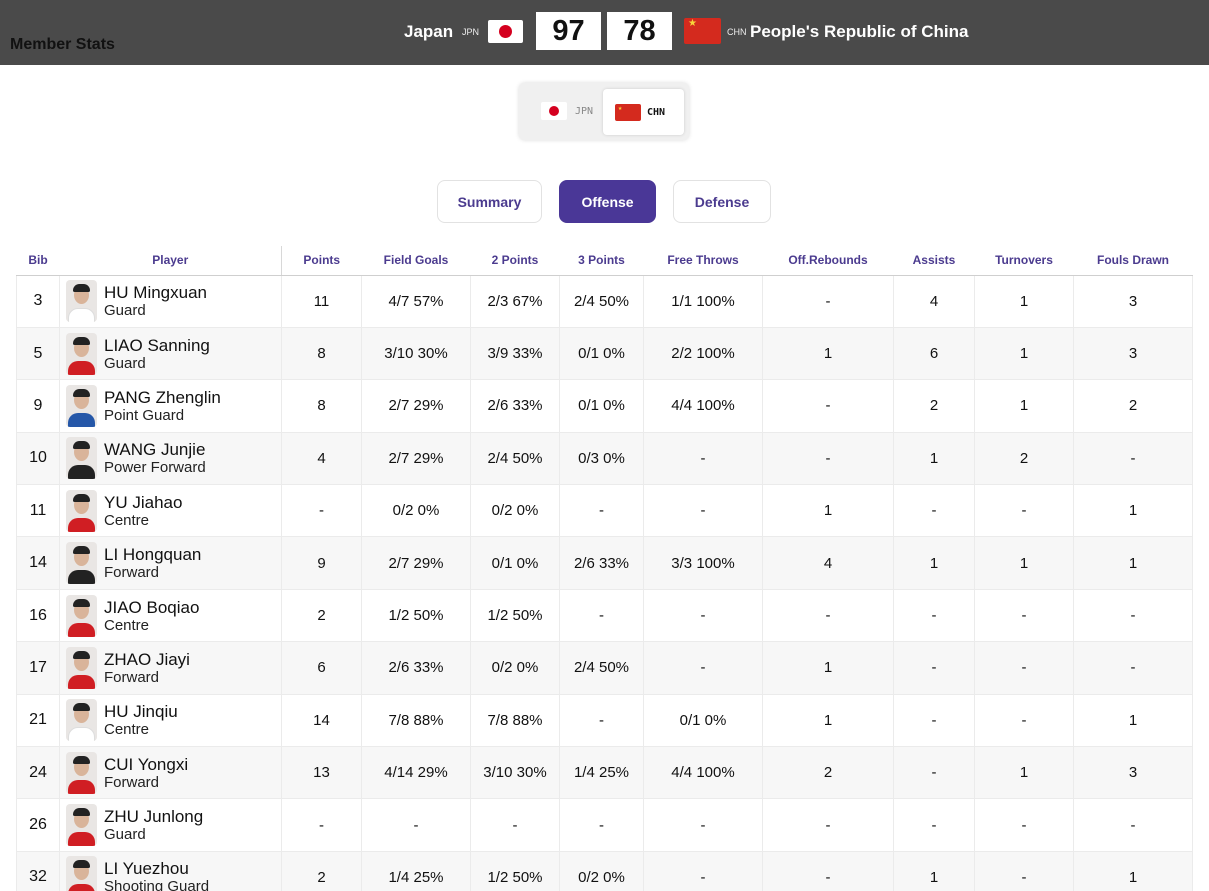  What do you see at coordinates (146, 869) in the screenshot?
I see `player-name: LI Yuezhou` at bounding box center [146, 869].